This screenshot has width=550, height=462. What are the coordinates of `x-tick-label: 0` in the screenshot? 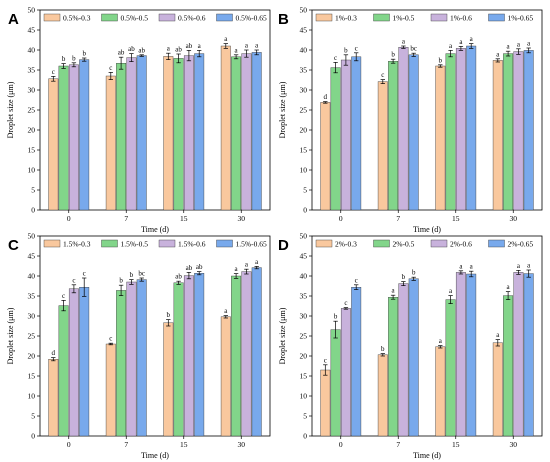 It's located at (341, 218).